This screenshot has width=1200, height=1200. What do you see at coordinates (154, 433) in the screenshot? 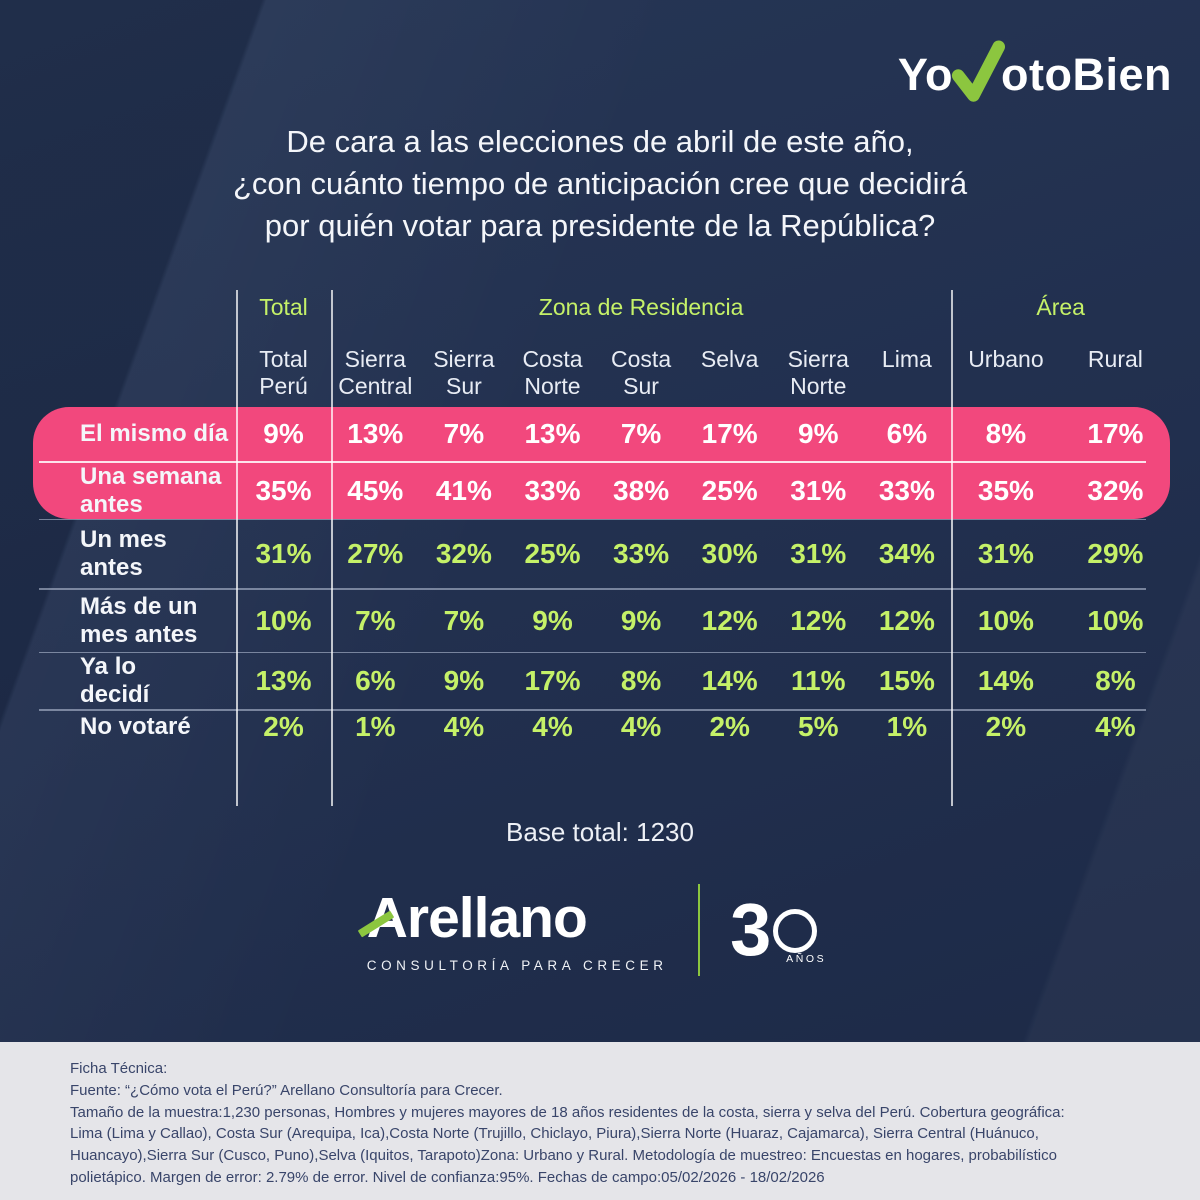
I see `row-label: El mismo día` at bounding box center [154, 433].